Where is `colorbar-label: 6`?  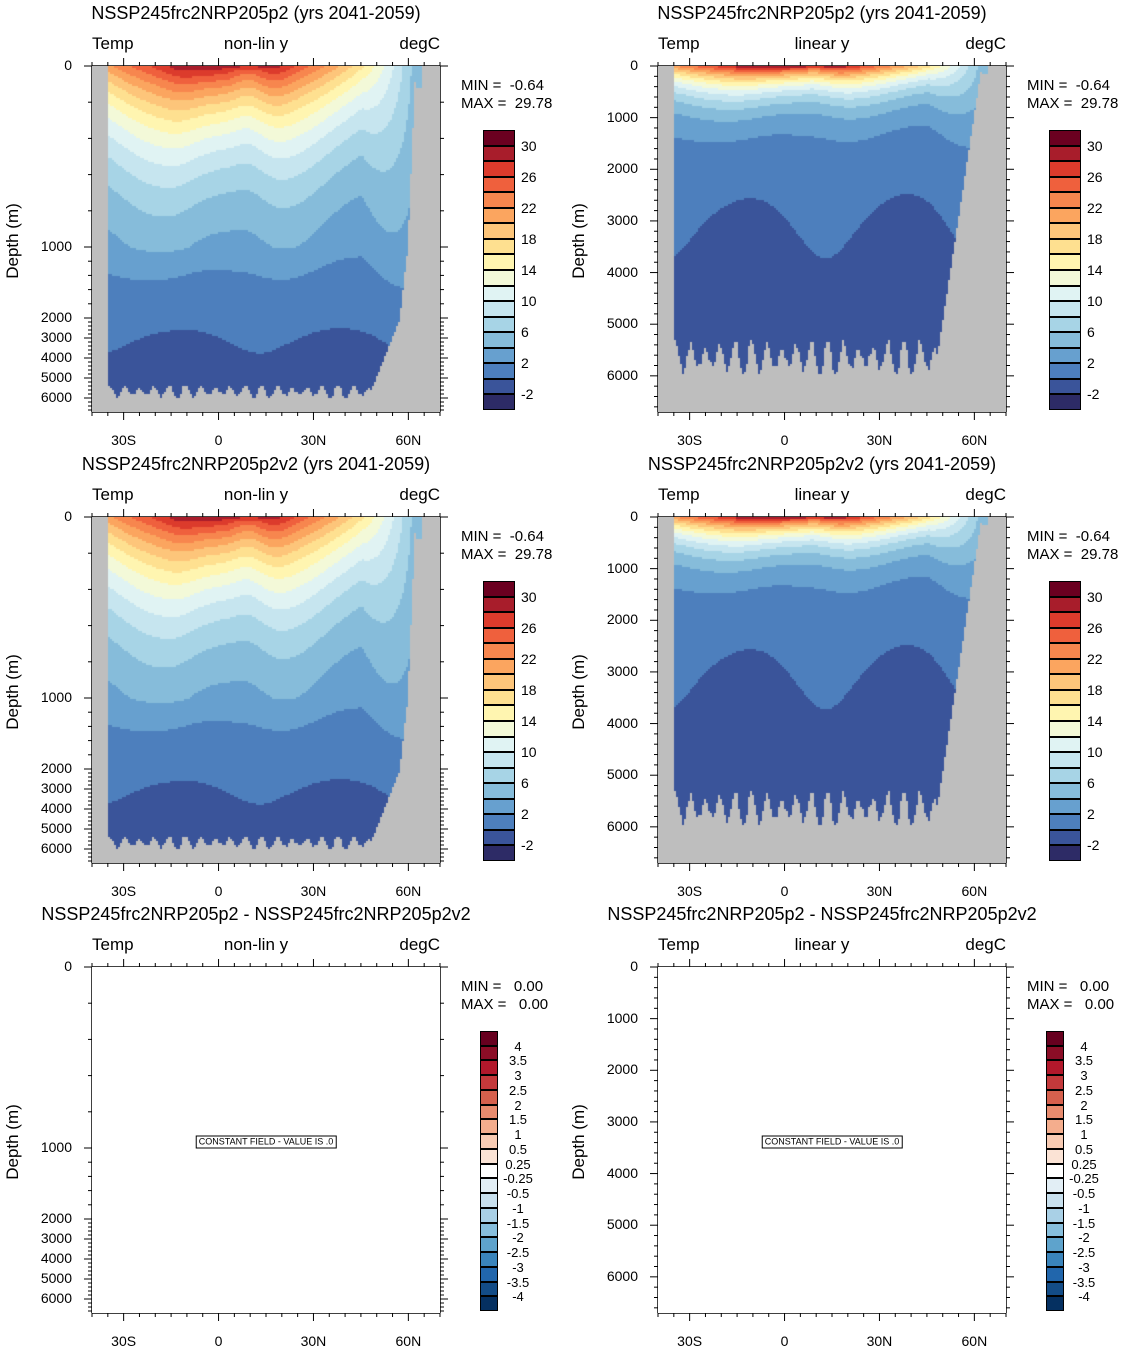 colorbar-label: 6 is located at coordinates (525, 783).